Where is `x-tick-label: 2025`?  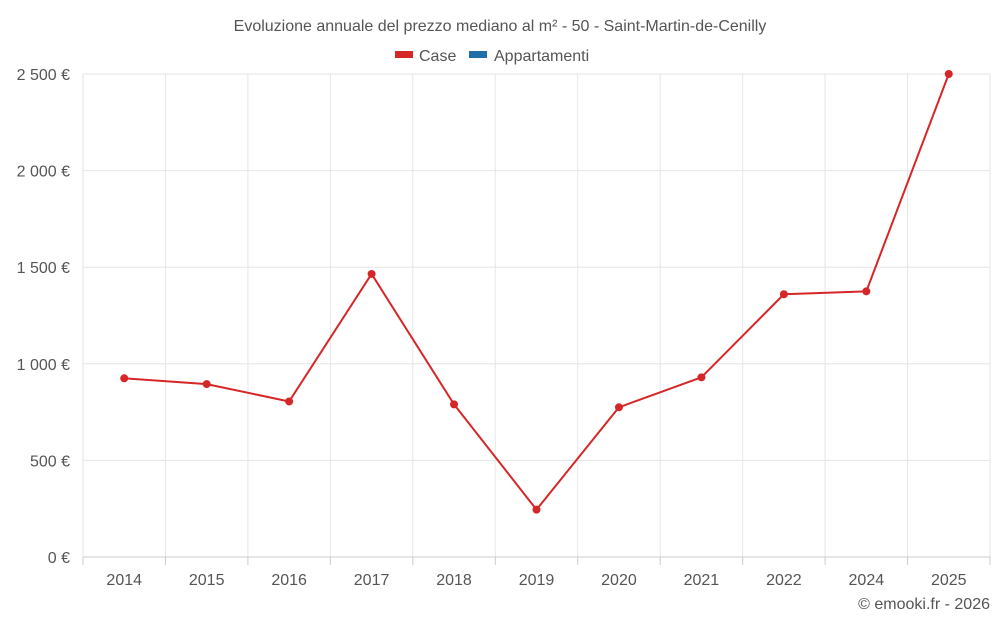
x-tick-label: 2025 is located at coordinates (949, 580).